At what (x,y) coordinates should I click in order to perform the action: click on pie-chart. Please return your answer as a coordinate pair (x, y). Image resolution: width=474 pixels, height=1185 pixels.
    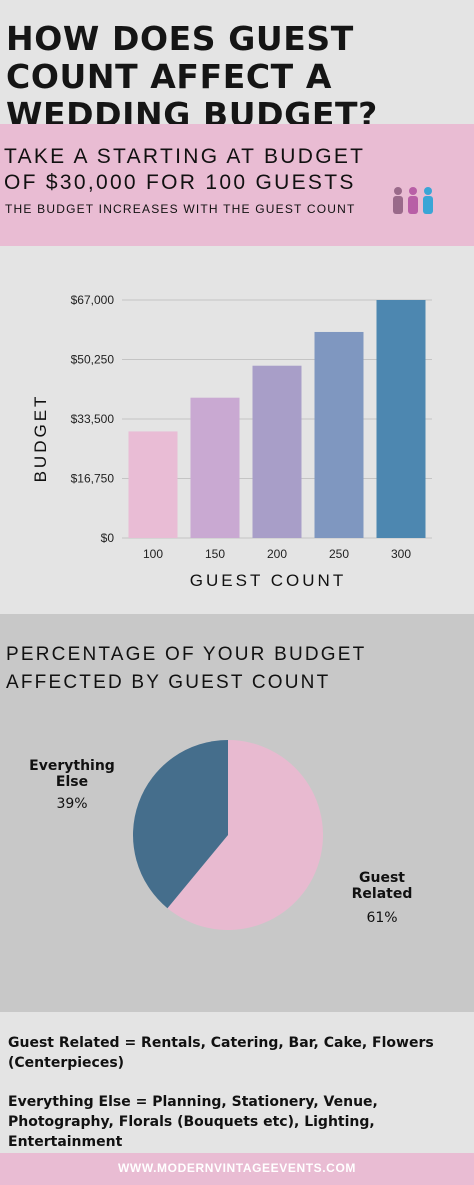
    Looking at the image, I should click on (228, 835).